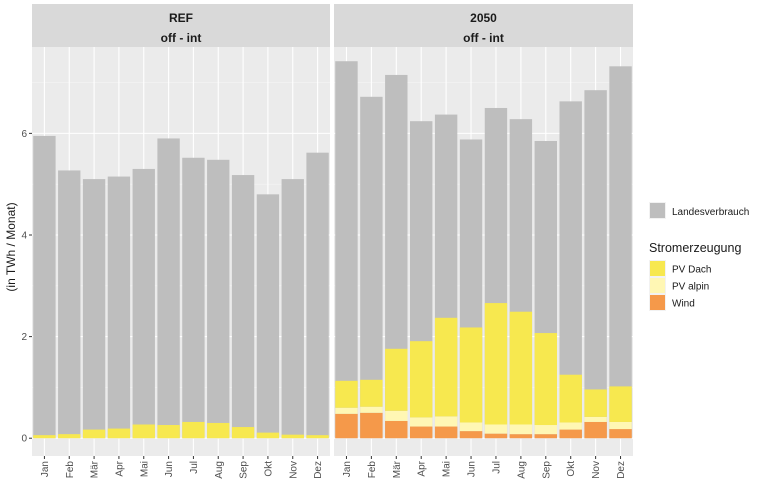 The height and width of the screenshot is (489, 768). What do you see at coordinates (683, 304) in the screenshot?
I see `legend-label-wind: Wind` at bounding box center [683, 304].